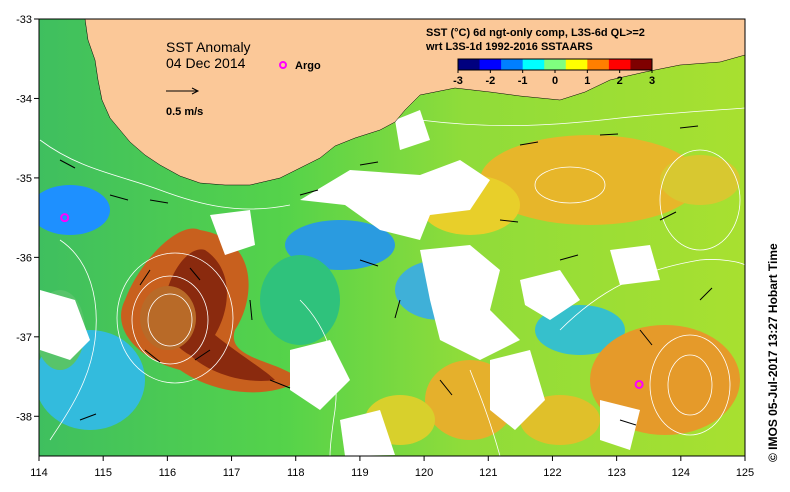 The width and height of the screenshot is (790, 492). Describe the element at coordinates (700, 180) in the screenshot. I see `warm-patch-east-edge` at that location.